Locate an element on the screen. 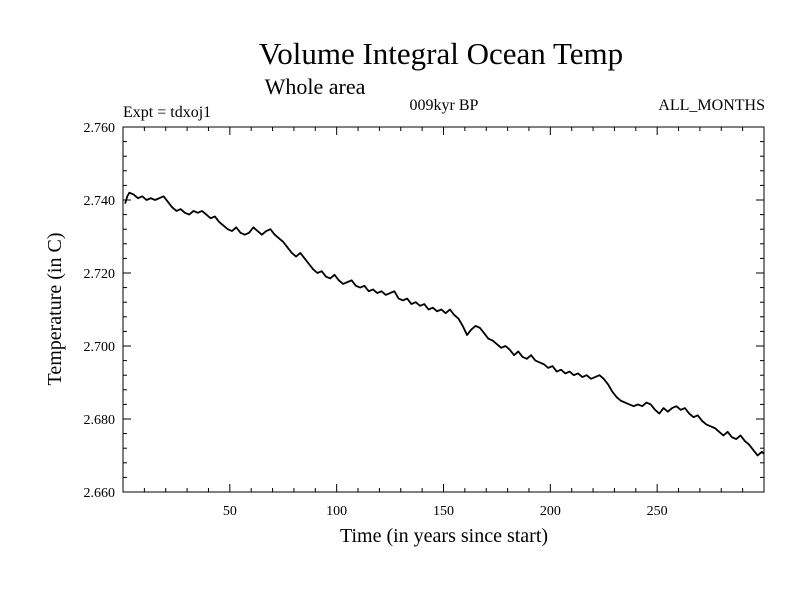 Image resolution: width=800 pixels, height=600 pixels. y-tick-label: 2.720 is located at coordinates (100, 274).